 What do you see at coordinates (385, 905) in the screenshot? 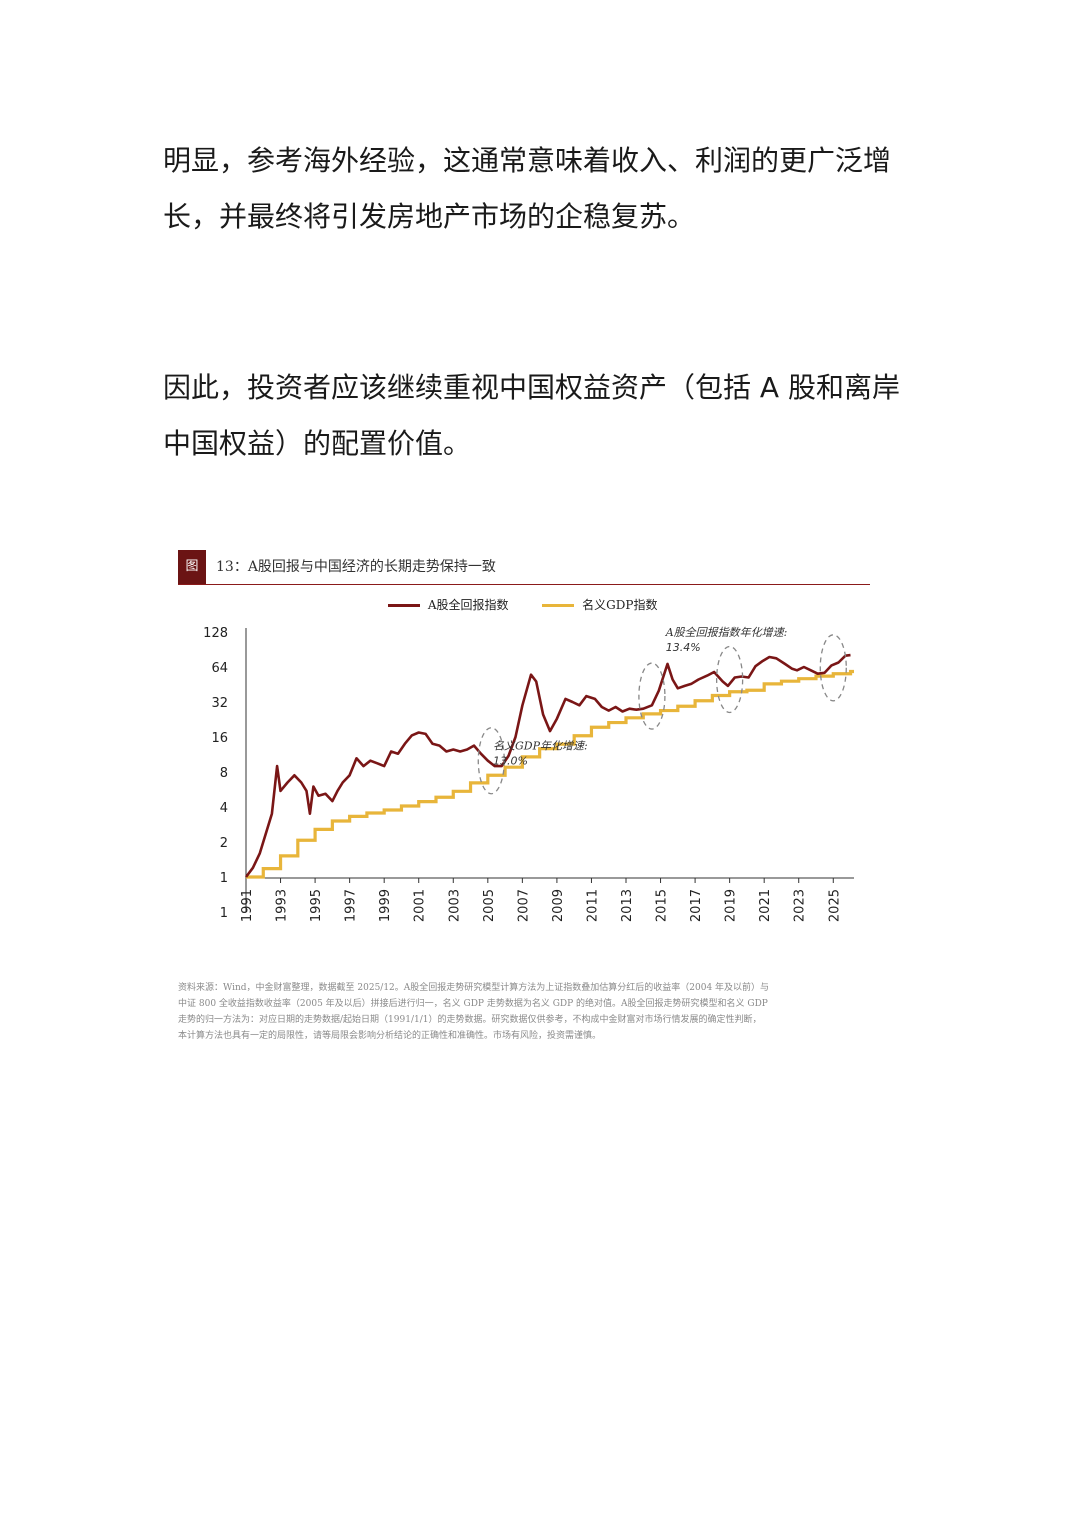
I see `x-tick-label: 1999` at bounding box center [385, 905].